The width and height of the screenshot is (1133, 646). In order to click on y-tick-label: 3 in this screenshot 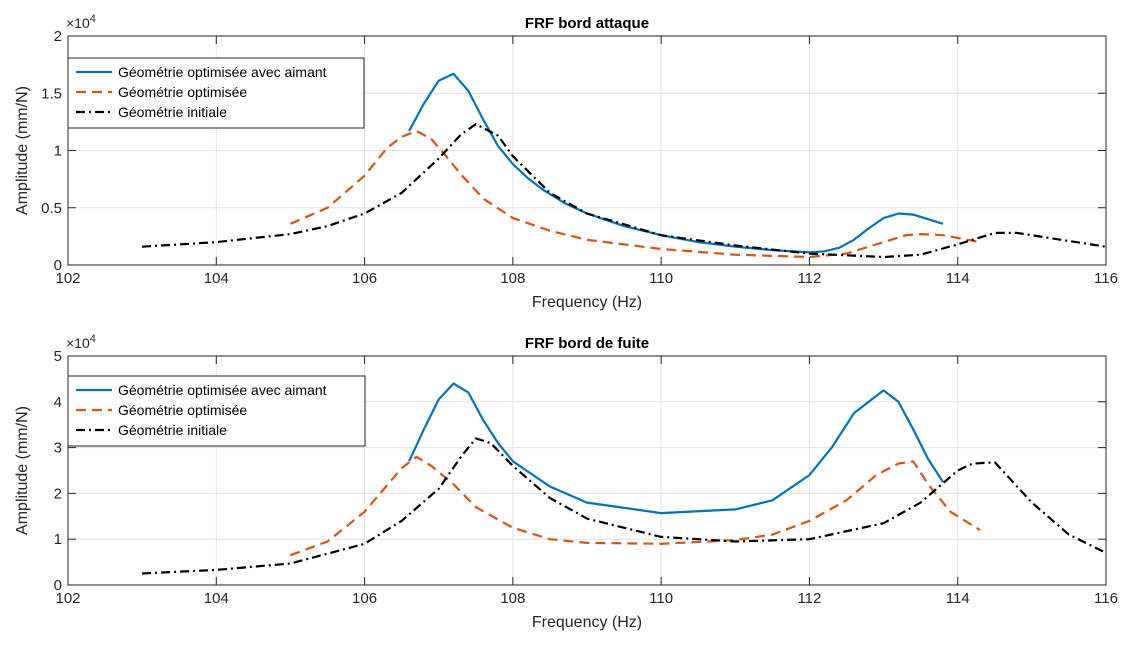, I will do `click(58, 448)`.